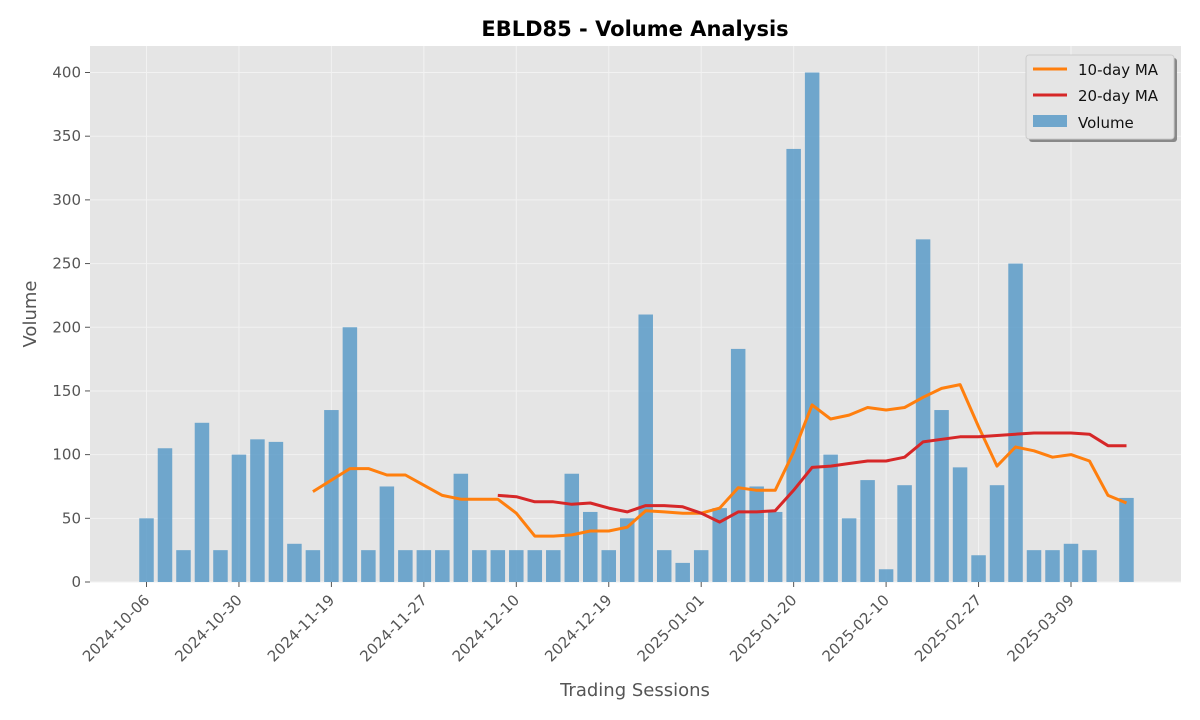 This screenshot has height=720, width=1200. What do you see at coordinates (486, 628) in the screenshot?
I see `x-tick-label: 2024-12-10` at bounding box center [486, 628].